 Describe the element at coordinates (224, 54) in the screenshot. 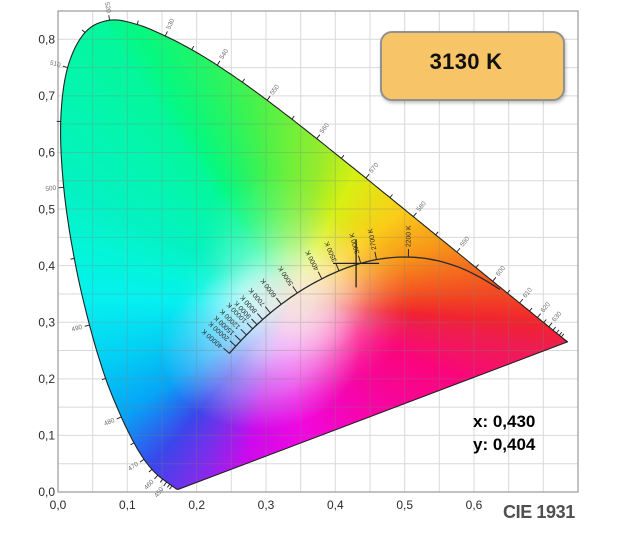

I see `svg-text: 540` at that location.